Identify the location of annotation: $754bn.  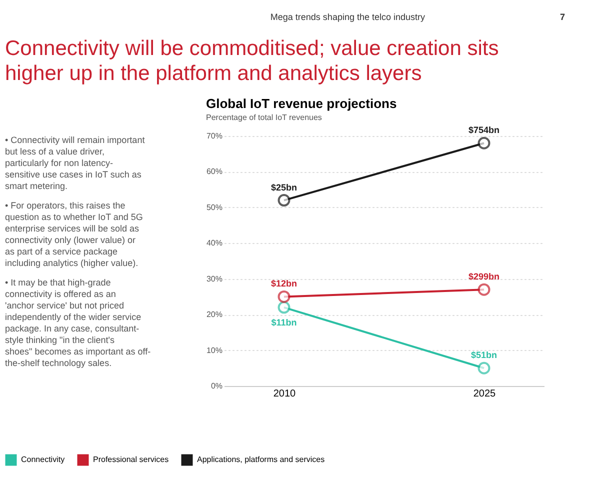
(484, 130).